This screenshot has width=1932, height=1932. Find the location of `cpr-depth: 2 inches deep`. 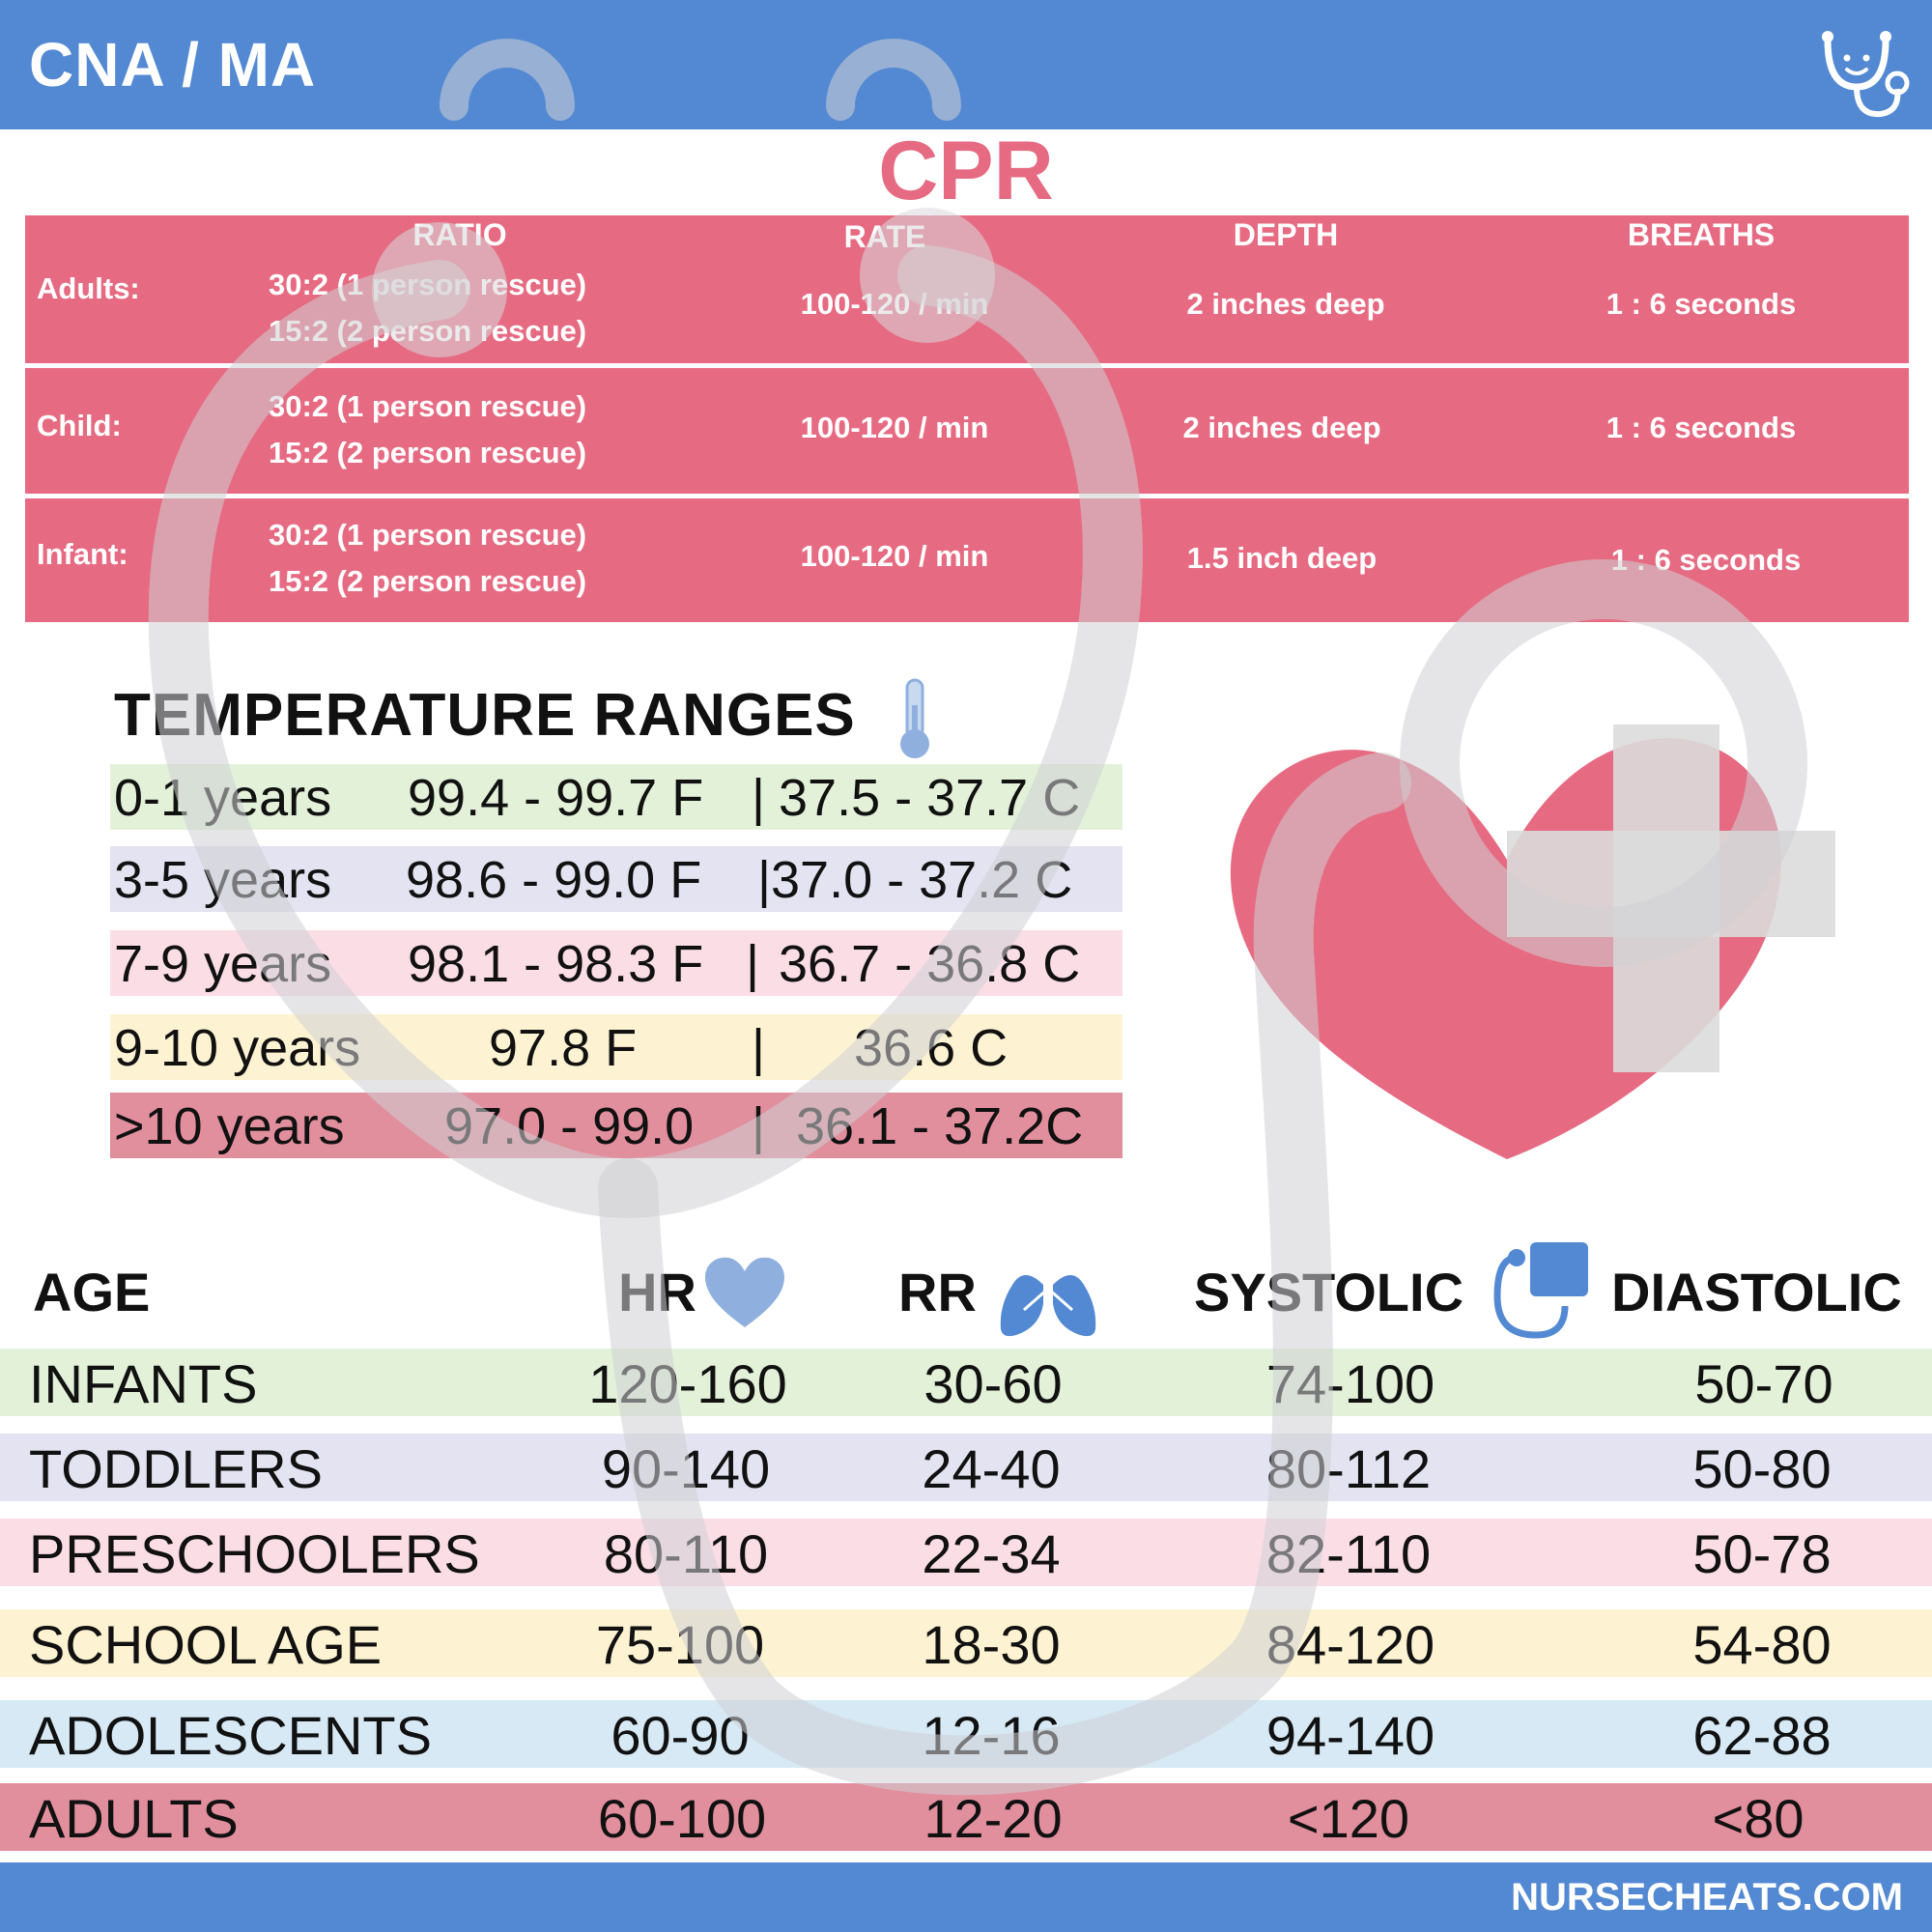

cpr-depth: 2 inches deep is located at coordinates (1281, 427).